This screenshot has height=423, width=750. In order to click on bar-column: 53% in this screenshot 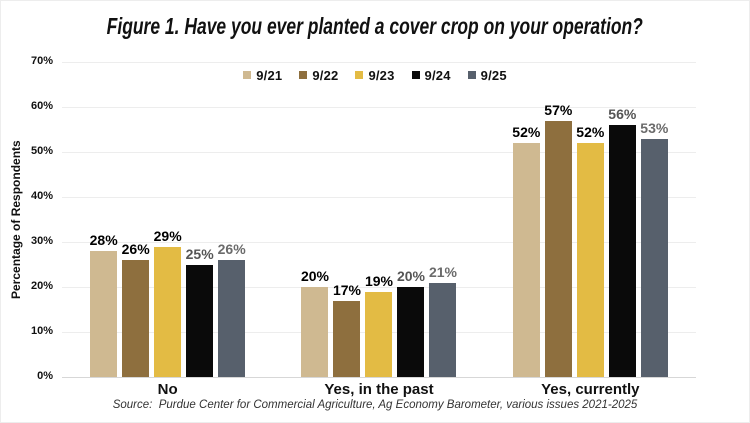, I will do `click(654, 219)`.